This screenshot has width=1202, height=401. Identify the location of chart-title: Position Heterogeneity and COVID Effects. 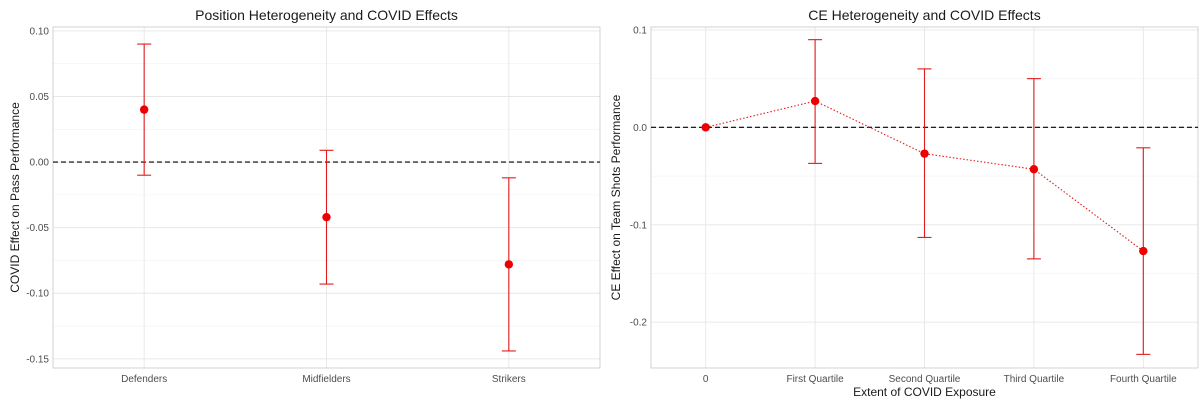
(326, 15).